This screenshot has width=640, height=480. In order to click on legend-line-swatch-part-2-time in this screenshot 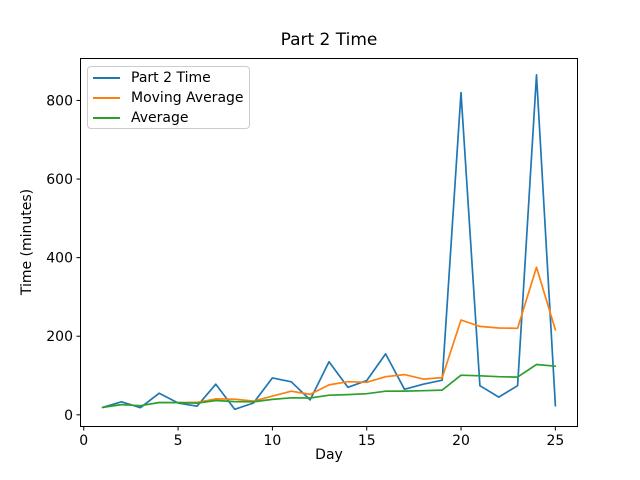, I will do `click(106, 78)`.